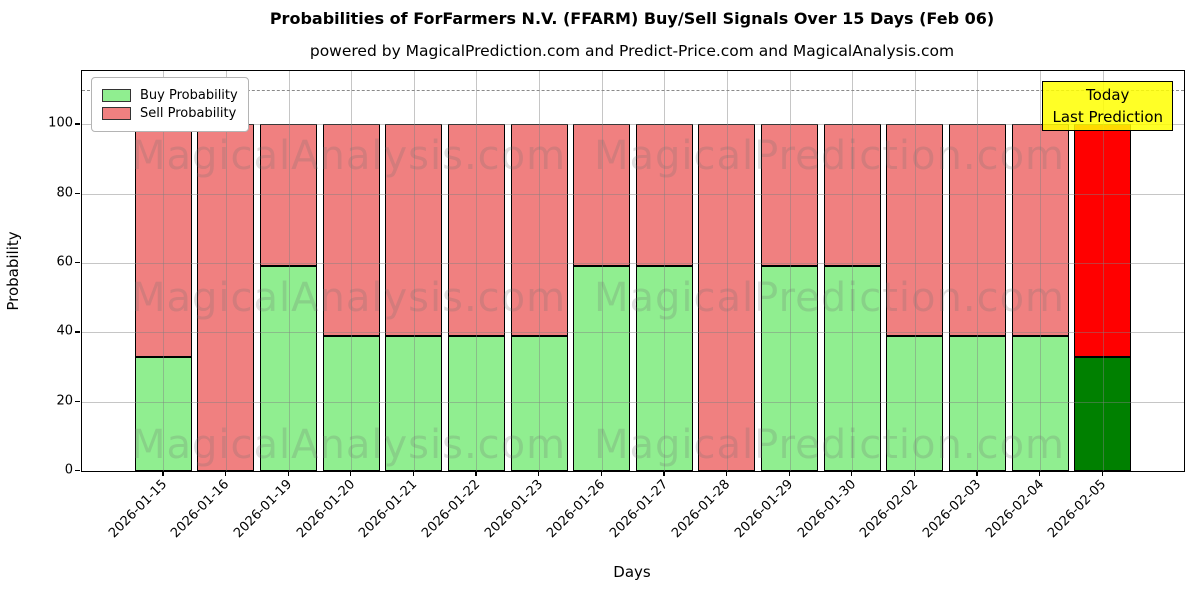 This screenshot has width=1200, height=600. What do you see at coordinates (116, 113) in the screenshot?
I see `sell-swatch-icon` at bounding box center [116, 113].